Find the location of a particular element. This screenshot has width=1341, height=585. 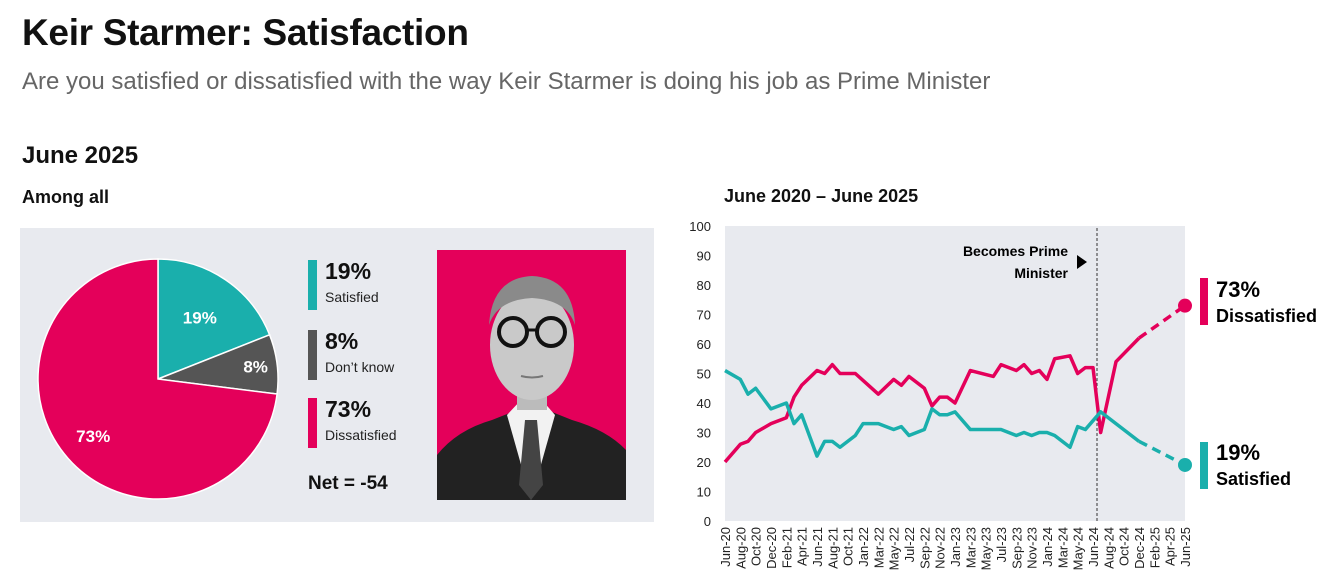

pie-data-label: 19% is located at coordinates (200, 317).